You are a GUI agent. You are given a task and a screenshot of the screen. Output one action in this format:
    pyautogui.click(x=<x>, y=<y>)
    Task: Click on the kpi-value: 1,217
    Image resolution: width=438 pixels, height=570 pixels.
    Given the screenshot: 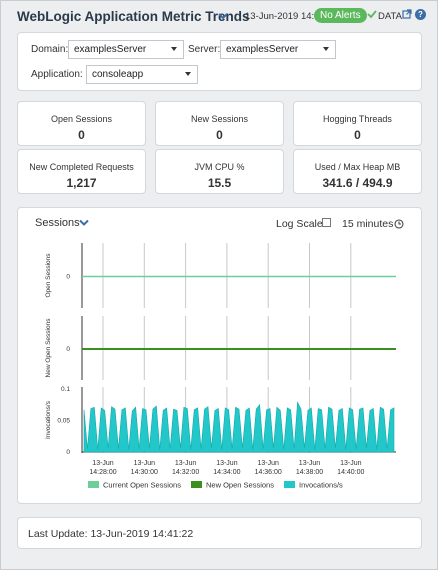 What is the action you would take?
    pyautogui.click(x=81, y=183)
    